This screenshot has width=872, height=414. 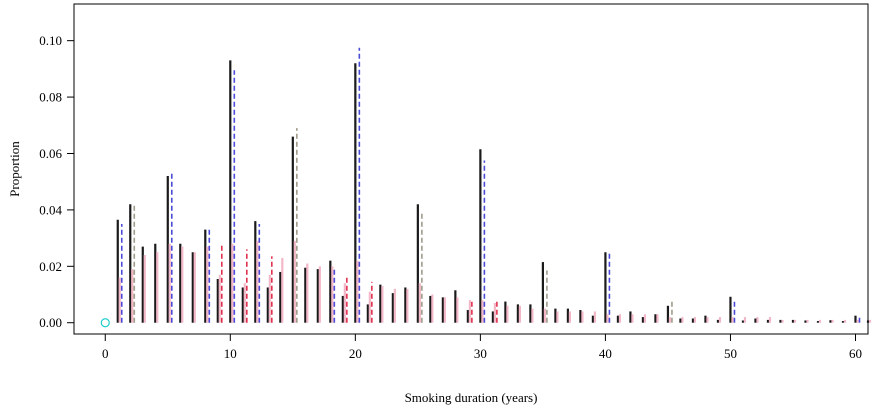 I want to click on y-tick-label-5: 0.10, so click(x=50, y=40).